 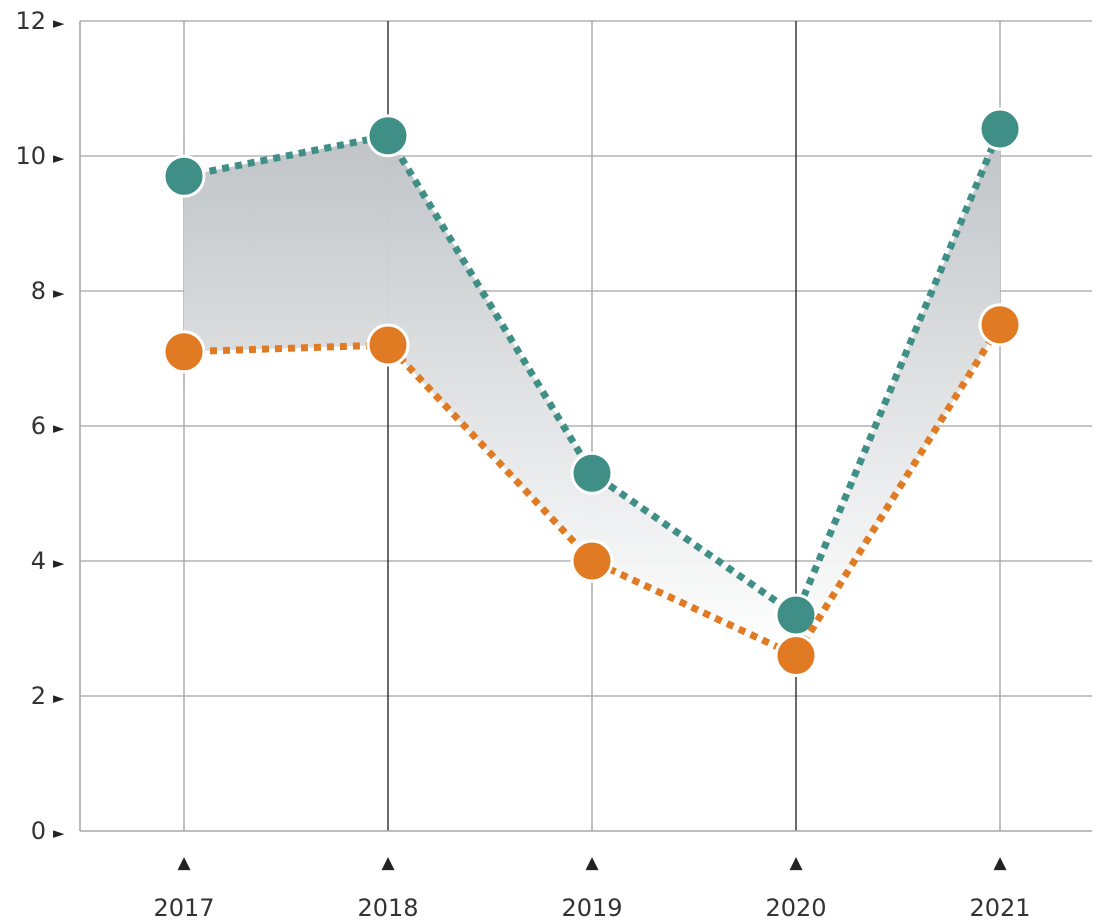 I want to click on series-2-point-2021, so click(x=1000, y=325).